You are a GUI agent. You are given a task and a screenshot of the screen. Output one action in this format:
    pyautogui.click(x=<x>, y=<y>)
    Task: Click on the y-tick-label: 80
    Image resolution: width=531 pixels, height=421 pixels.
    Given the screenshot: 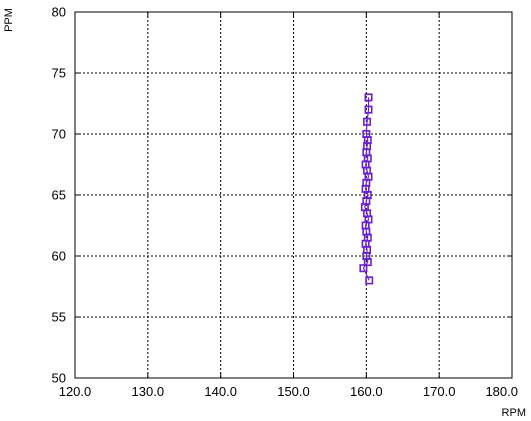 What is the action you would take?
    pyautogui.click(x=59, y=12)
    